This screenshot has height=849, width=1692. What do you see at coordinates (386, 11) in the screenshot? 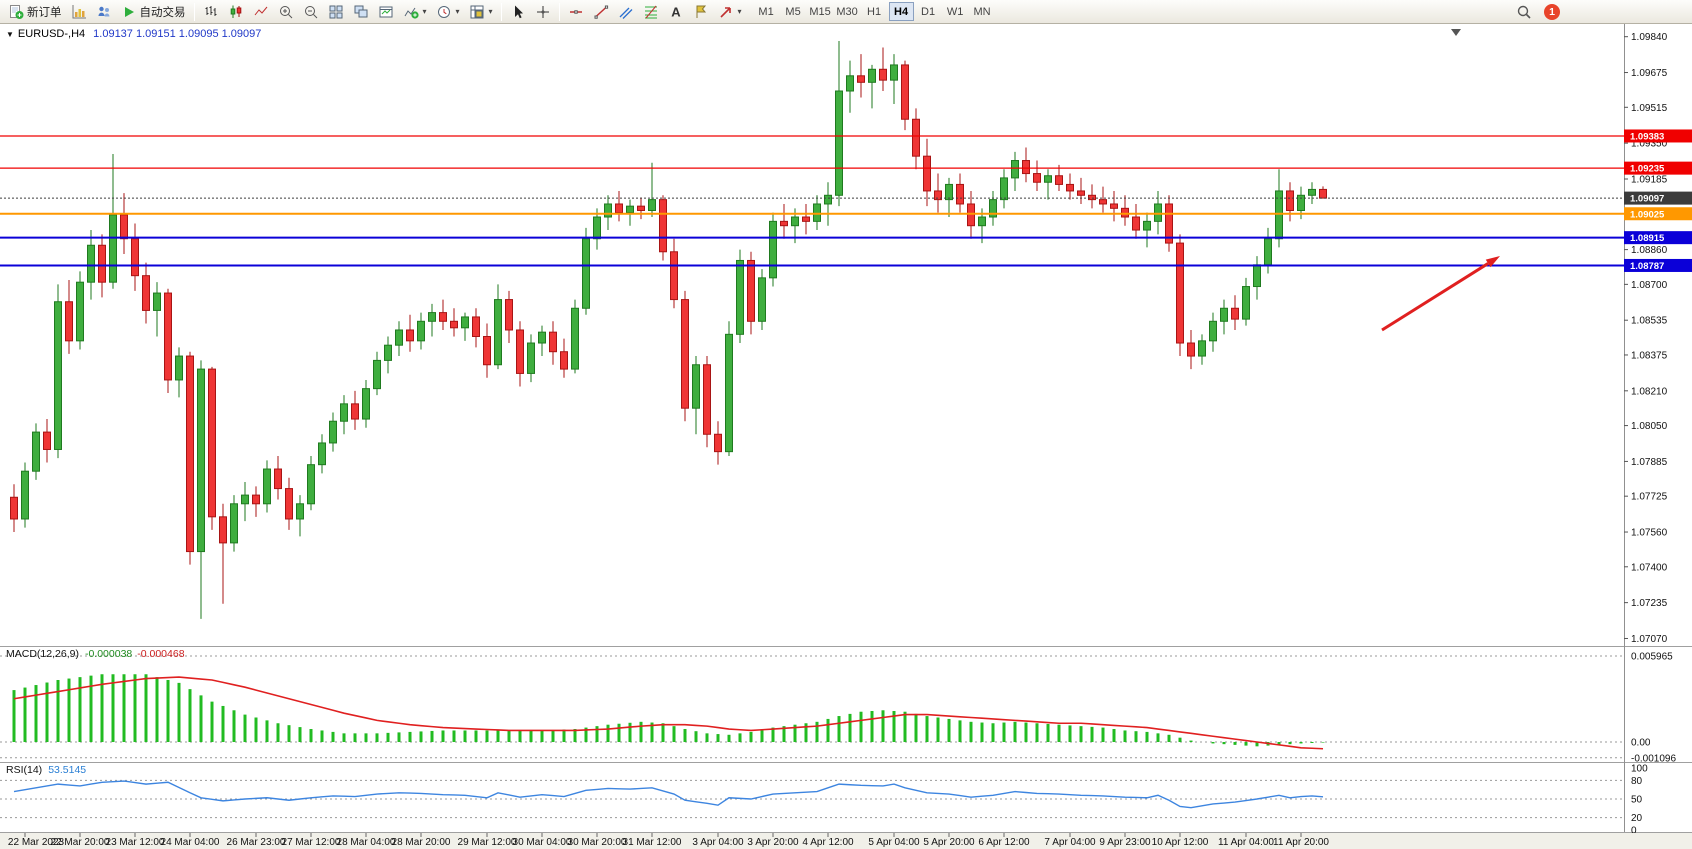
I see `chart-window-button` at bounding box center [386, 11].